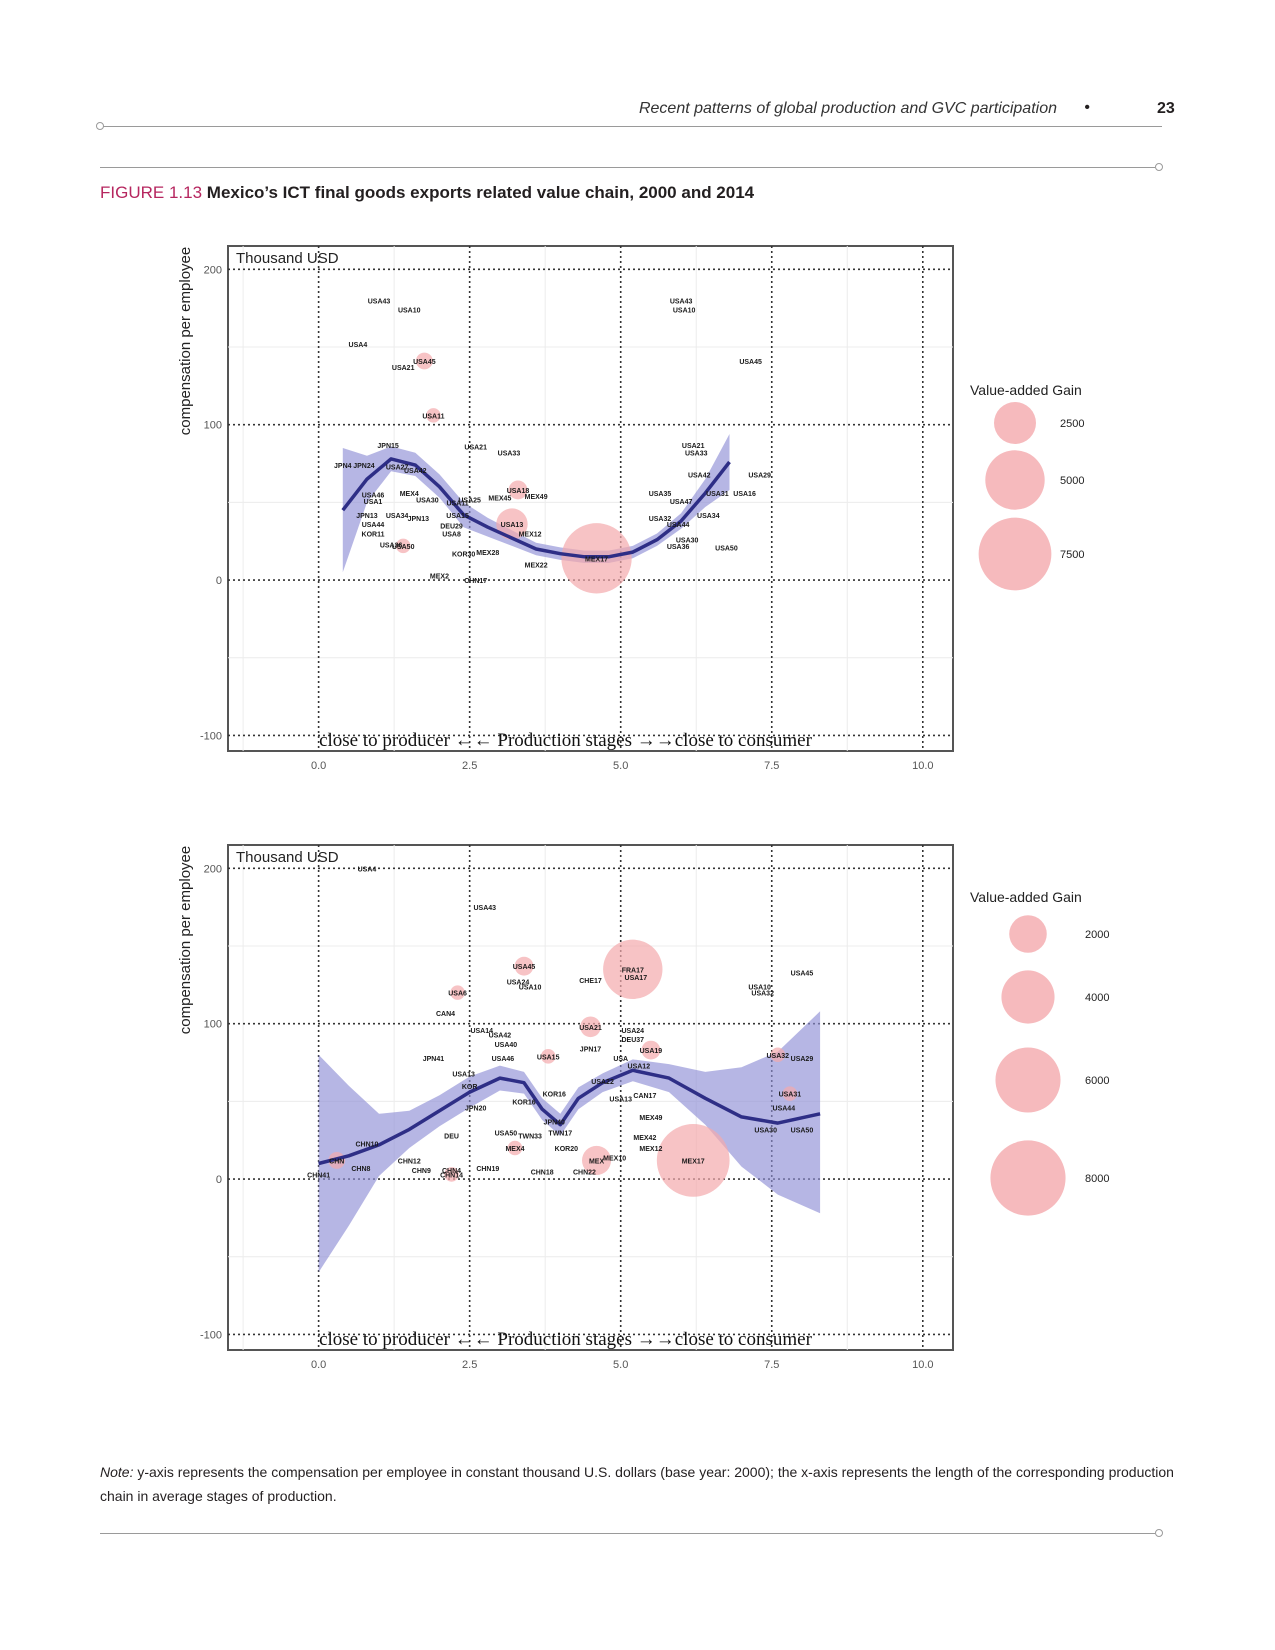  I want to click on point-label: KOR30, so click(463, 555).